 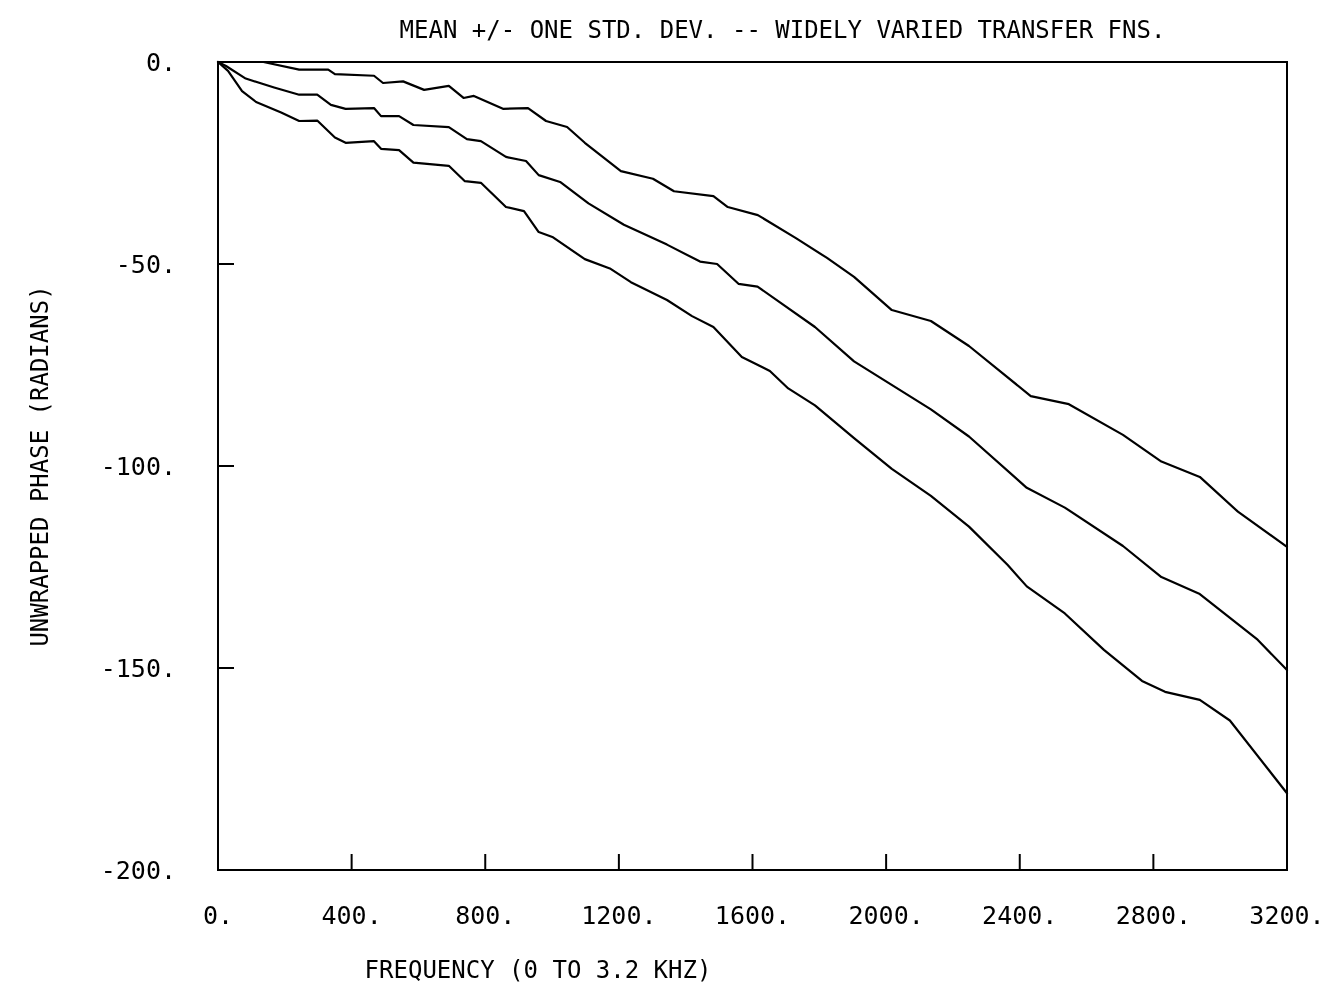 What do you see at coordinates (351, 915) in the screenshot?
I see `x-tick-label: 400.` at bounding box center [351, 915].